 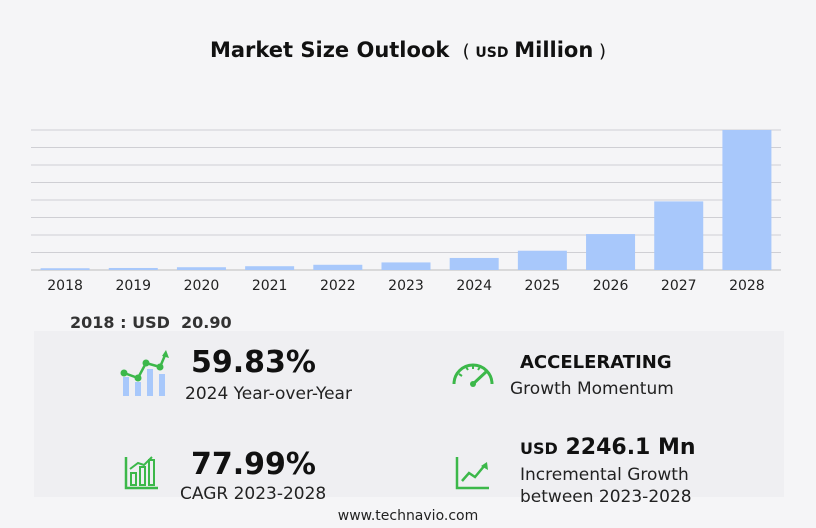 I want to click on x-tick-label: 2026, so click(x=611, y=286).